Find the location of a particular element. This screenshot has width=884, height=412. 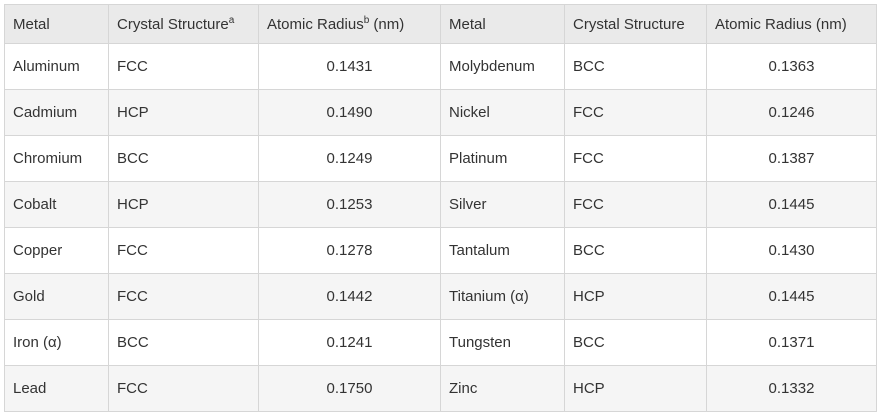

metal-cell: Molybdenum is located at coordinates (502, 66).